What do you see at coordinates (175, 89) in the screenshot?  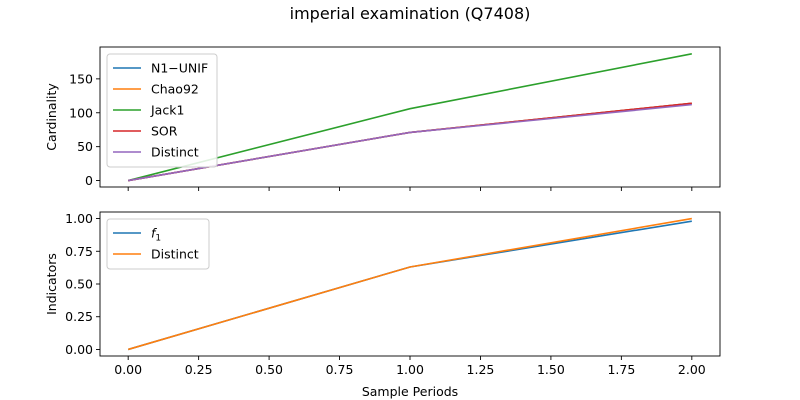 I see `legend-label: Chao92` at bounding box center [175, 89].